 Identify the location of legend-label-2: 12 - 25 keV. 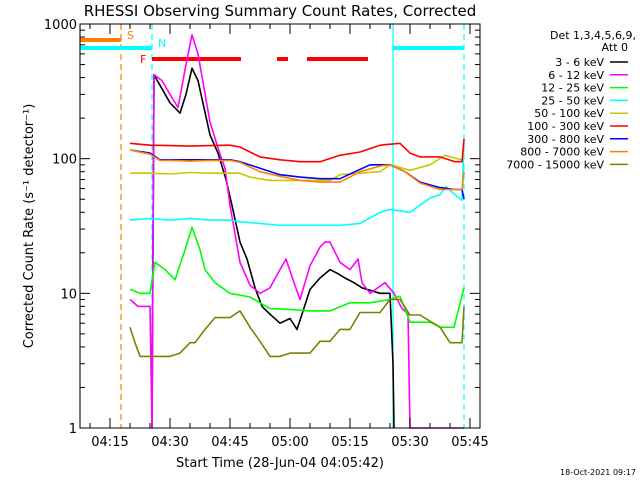
(572, 88).